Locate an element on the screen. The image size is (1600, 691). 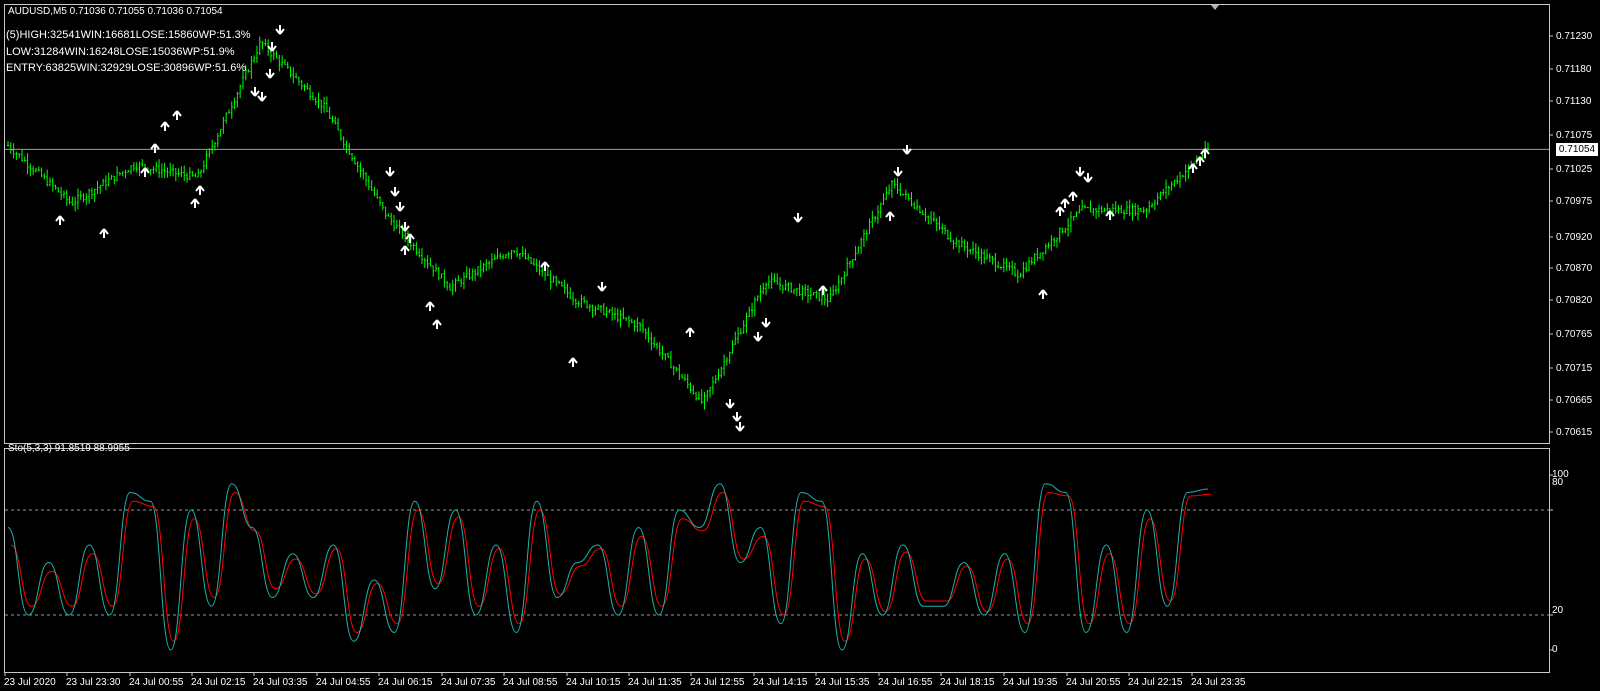
price-tick-label: 0.70665 is located at coordinates (1574, 400).